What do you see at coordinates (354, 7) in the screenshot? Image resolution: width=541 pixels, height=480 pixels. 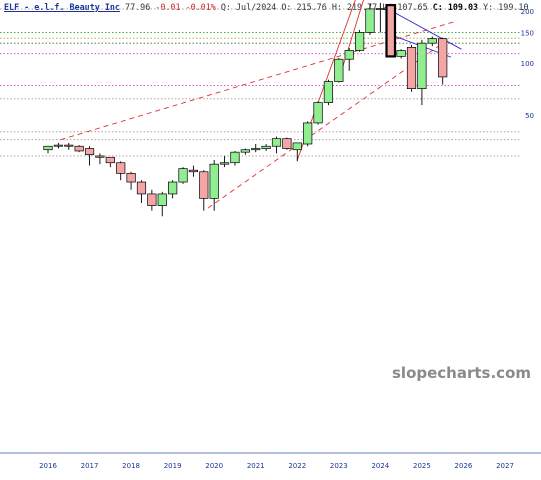 I see `high-value: H: 219.77` at bounding box center [354, 7].